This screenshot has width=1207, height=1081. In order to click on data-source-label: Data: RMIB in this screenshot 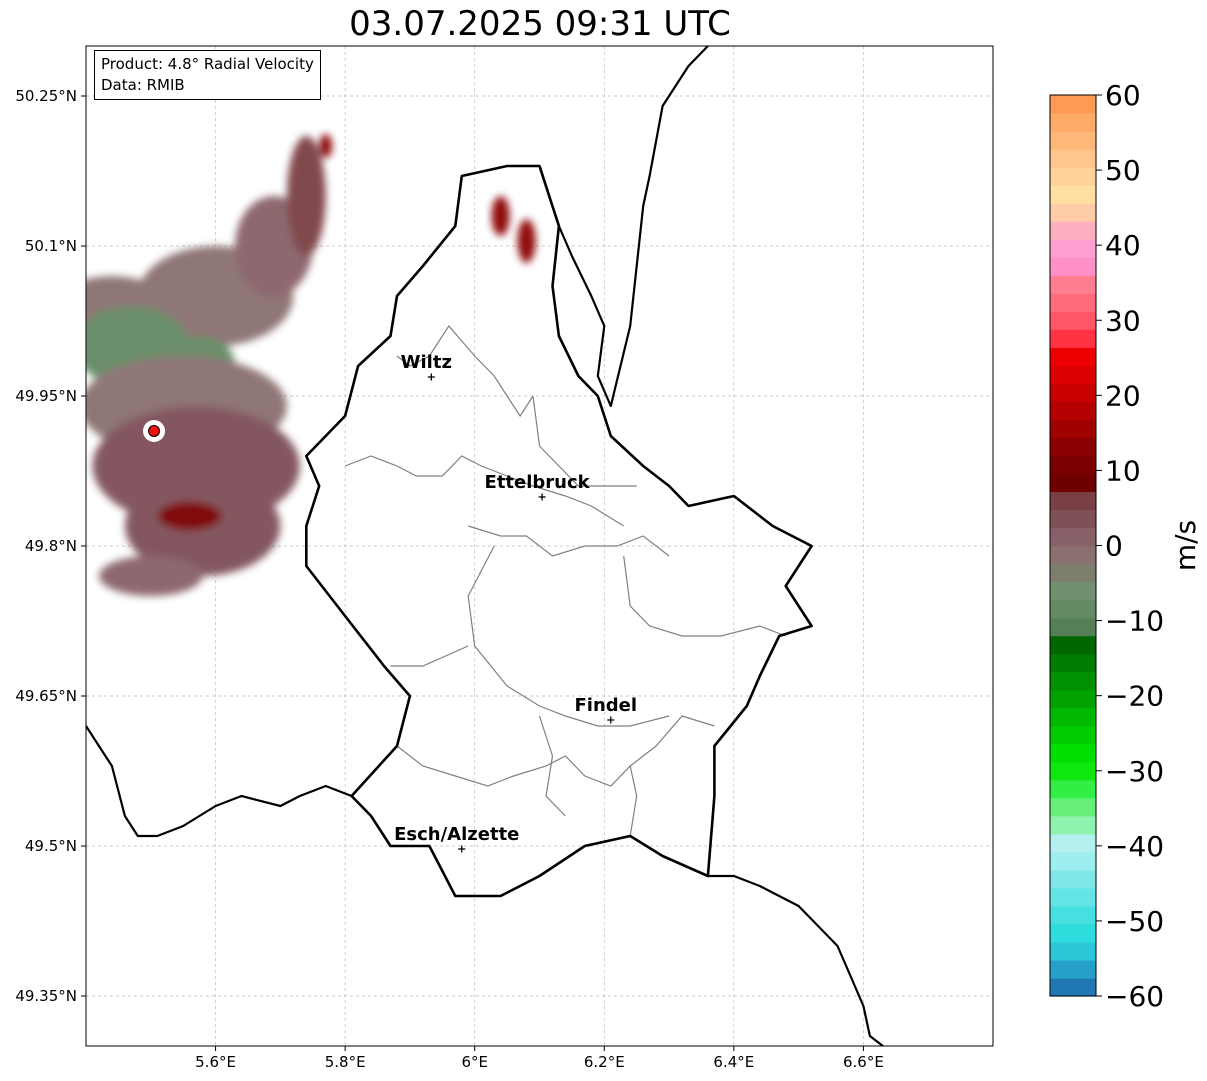, I will do `click(143, 85)`.